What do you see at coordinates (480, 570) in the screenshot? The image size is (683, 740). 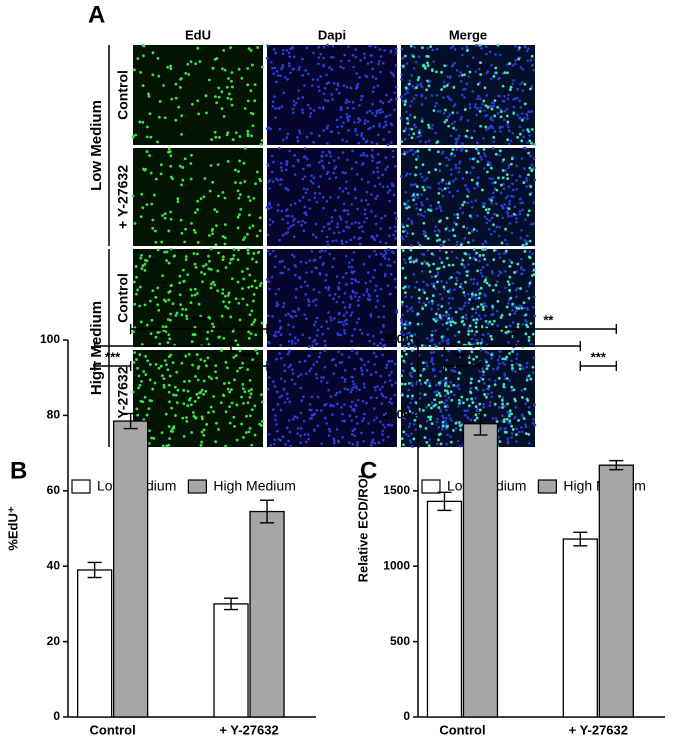 I see `bar` at bounding box center [480, 570].